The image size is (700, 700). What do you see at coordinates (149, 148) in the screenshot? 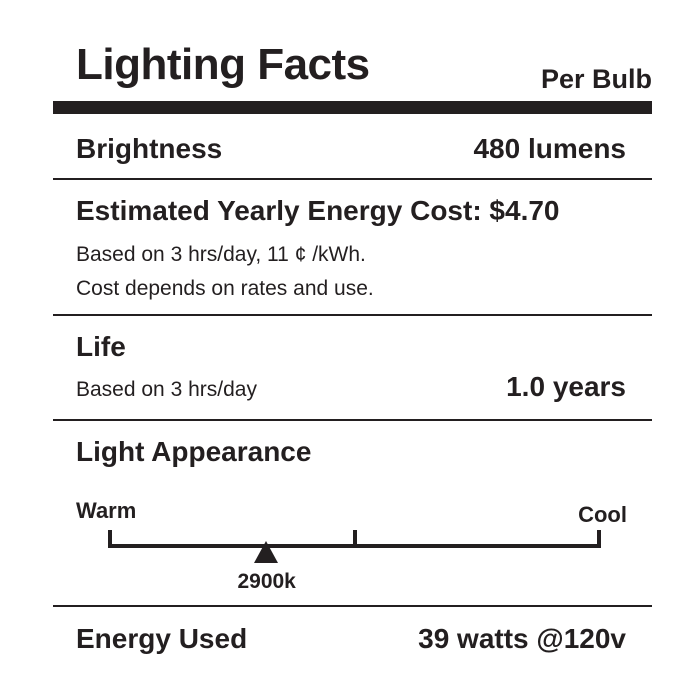
I see `brightness-label: Brightness` at bounding box center [149, 148].